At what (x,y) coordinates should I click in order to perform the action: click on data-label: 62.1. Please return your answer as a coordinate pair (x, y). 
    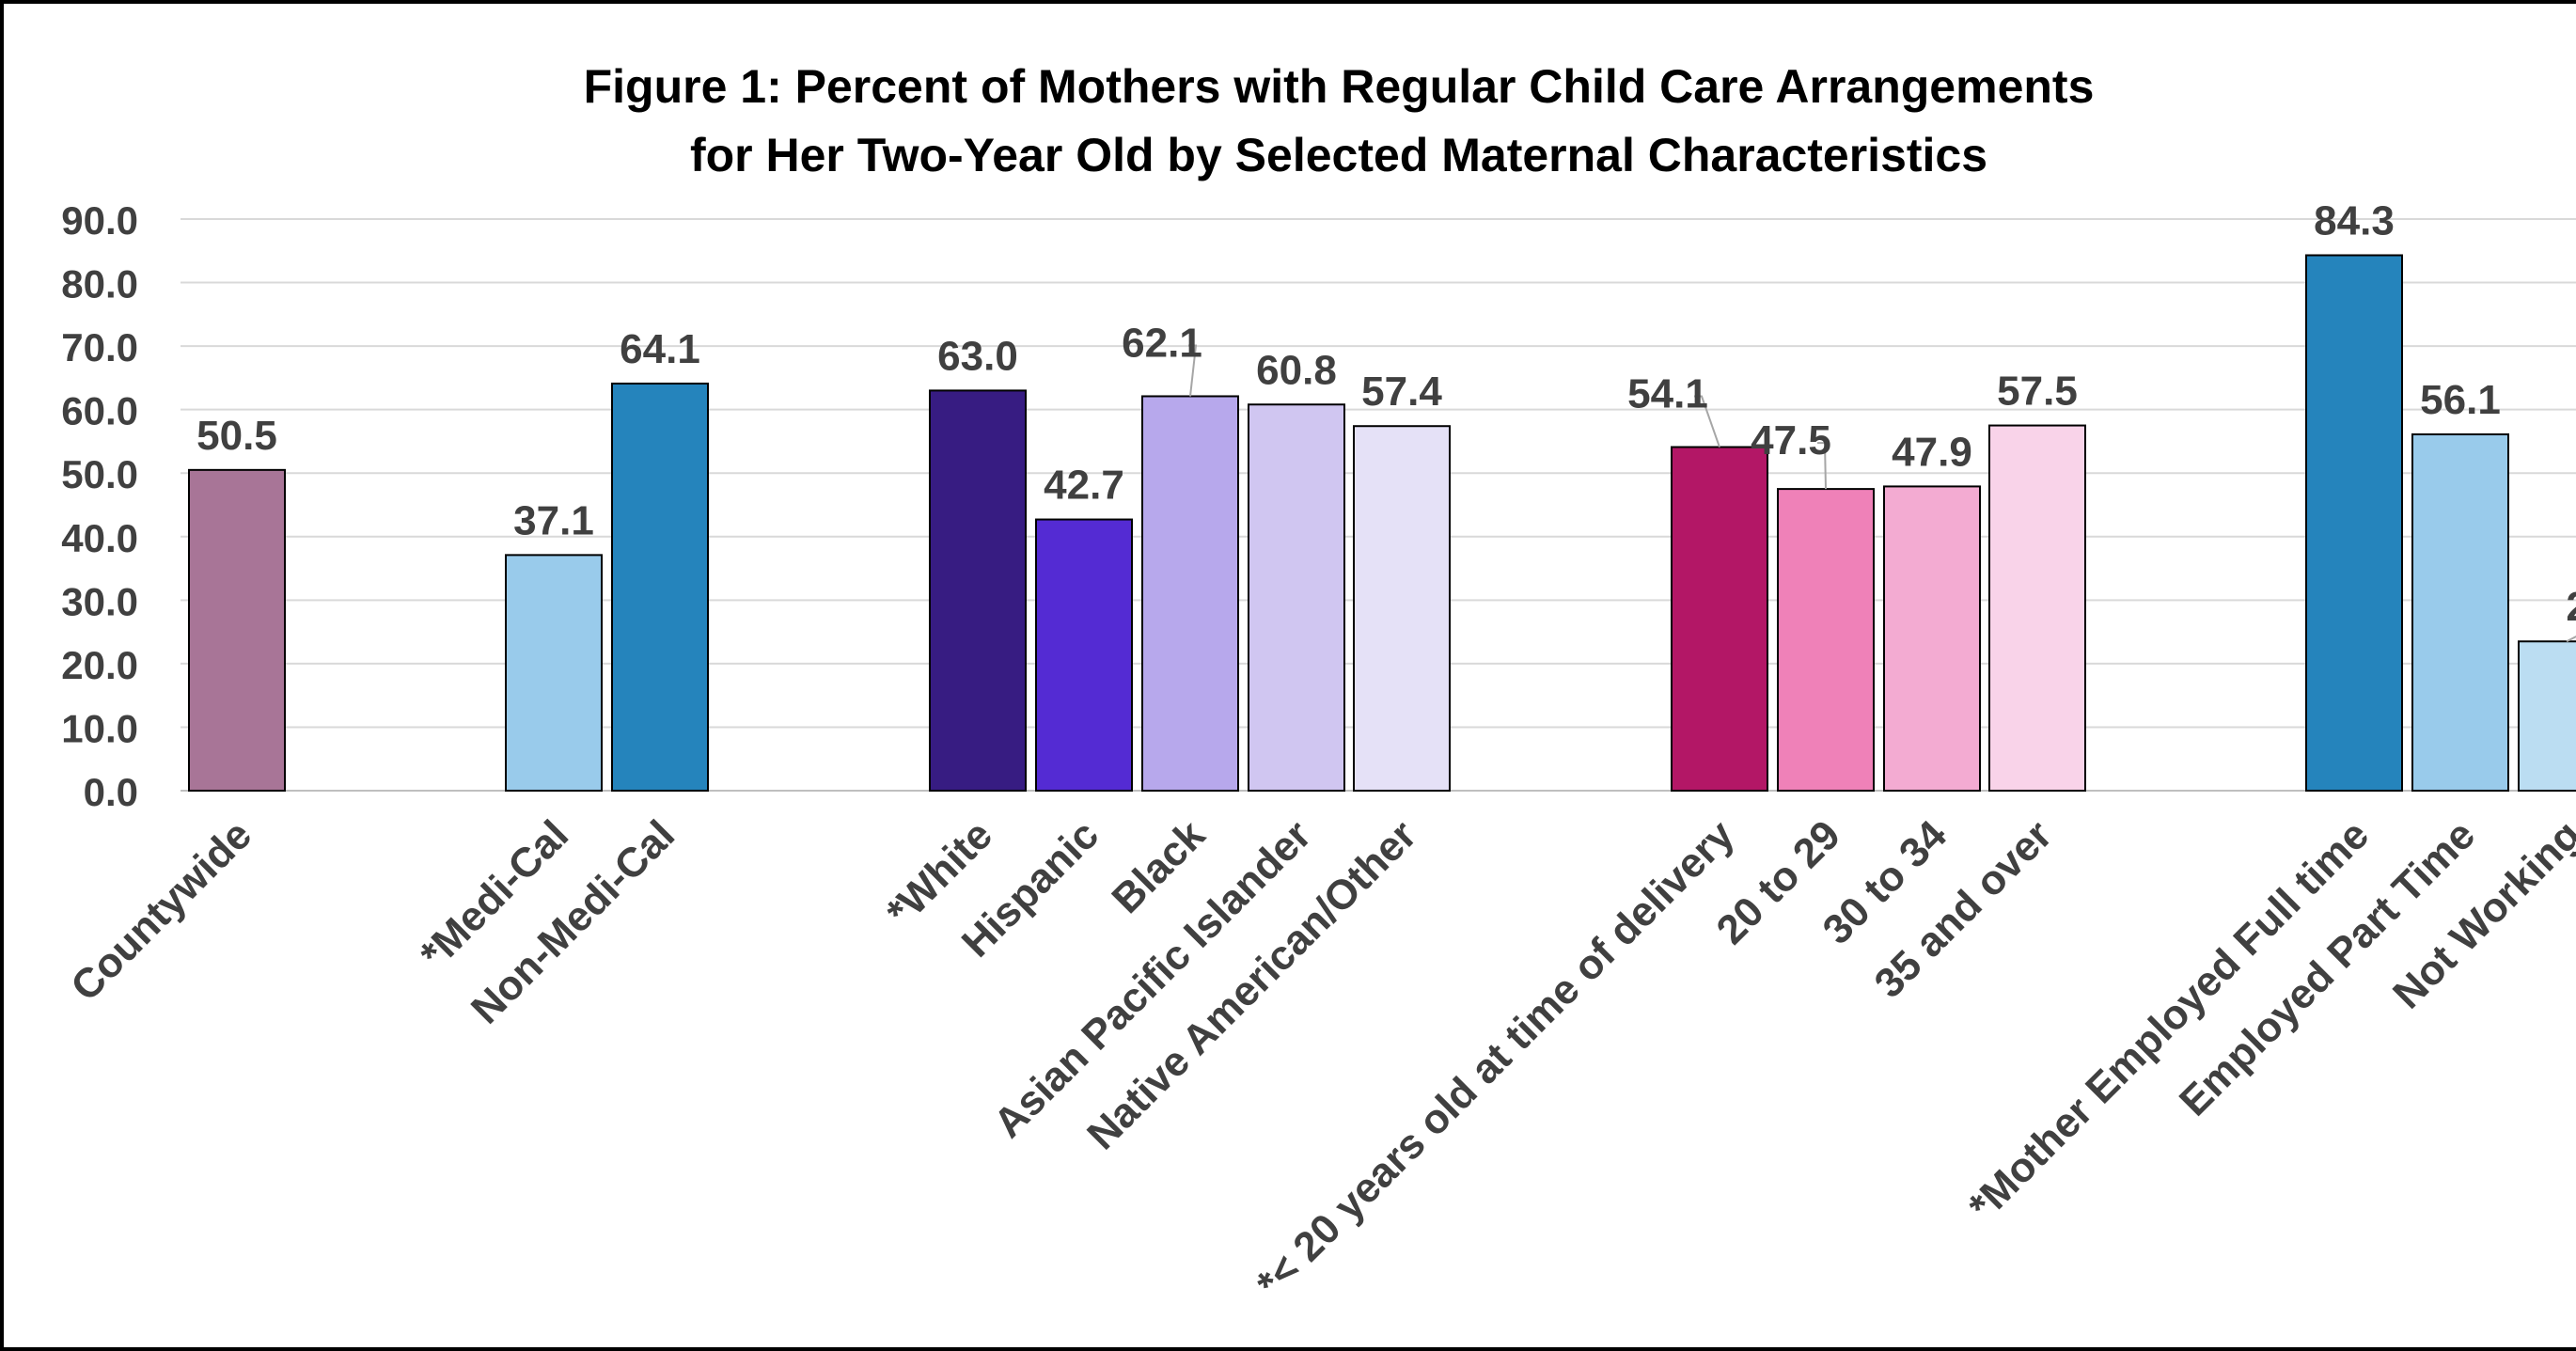
    Looking at the image, I should click on (1162, 343).